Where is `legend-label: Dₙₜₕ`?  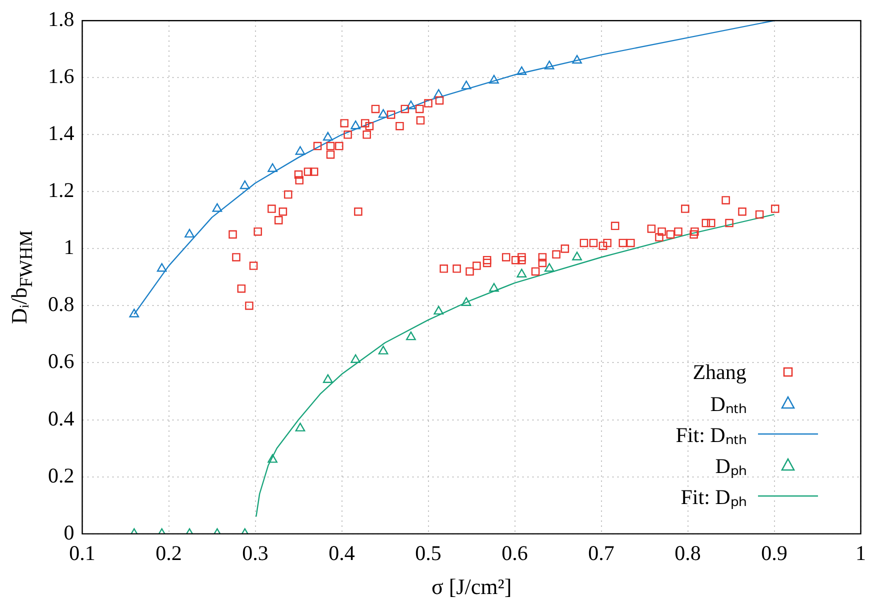
legend-label: Dₙₜₕ is located at coordinates (728, 404).